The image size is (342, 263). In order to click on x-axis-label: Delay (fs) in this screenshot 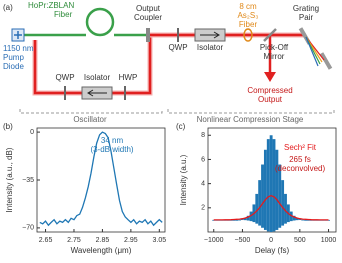, I will do `click(272, 250)`.